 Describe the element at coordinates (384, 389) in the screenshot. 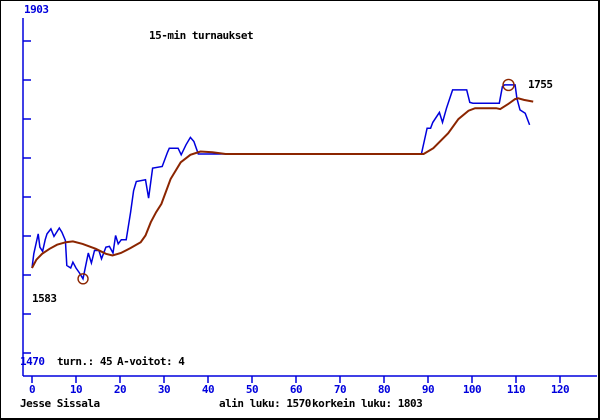

I see `x-axis-tick-label: 80` at that location.